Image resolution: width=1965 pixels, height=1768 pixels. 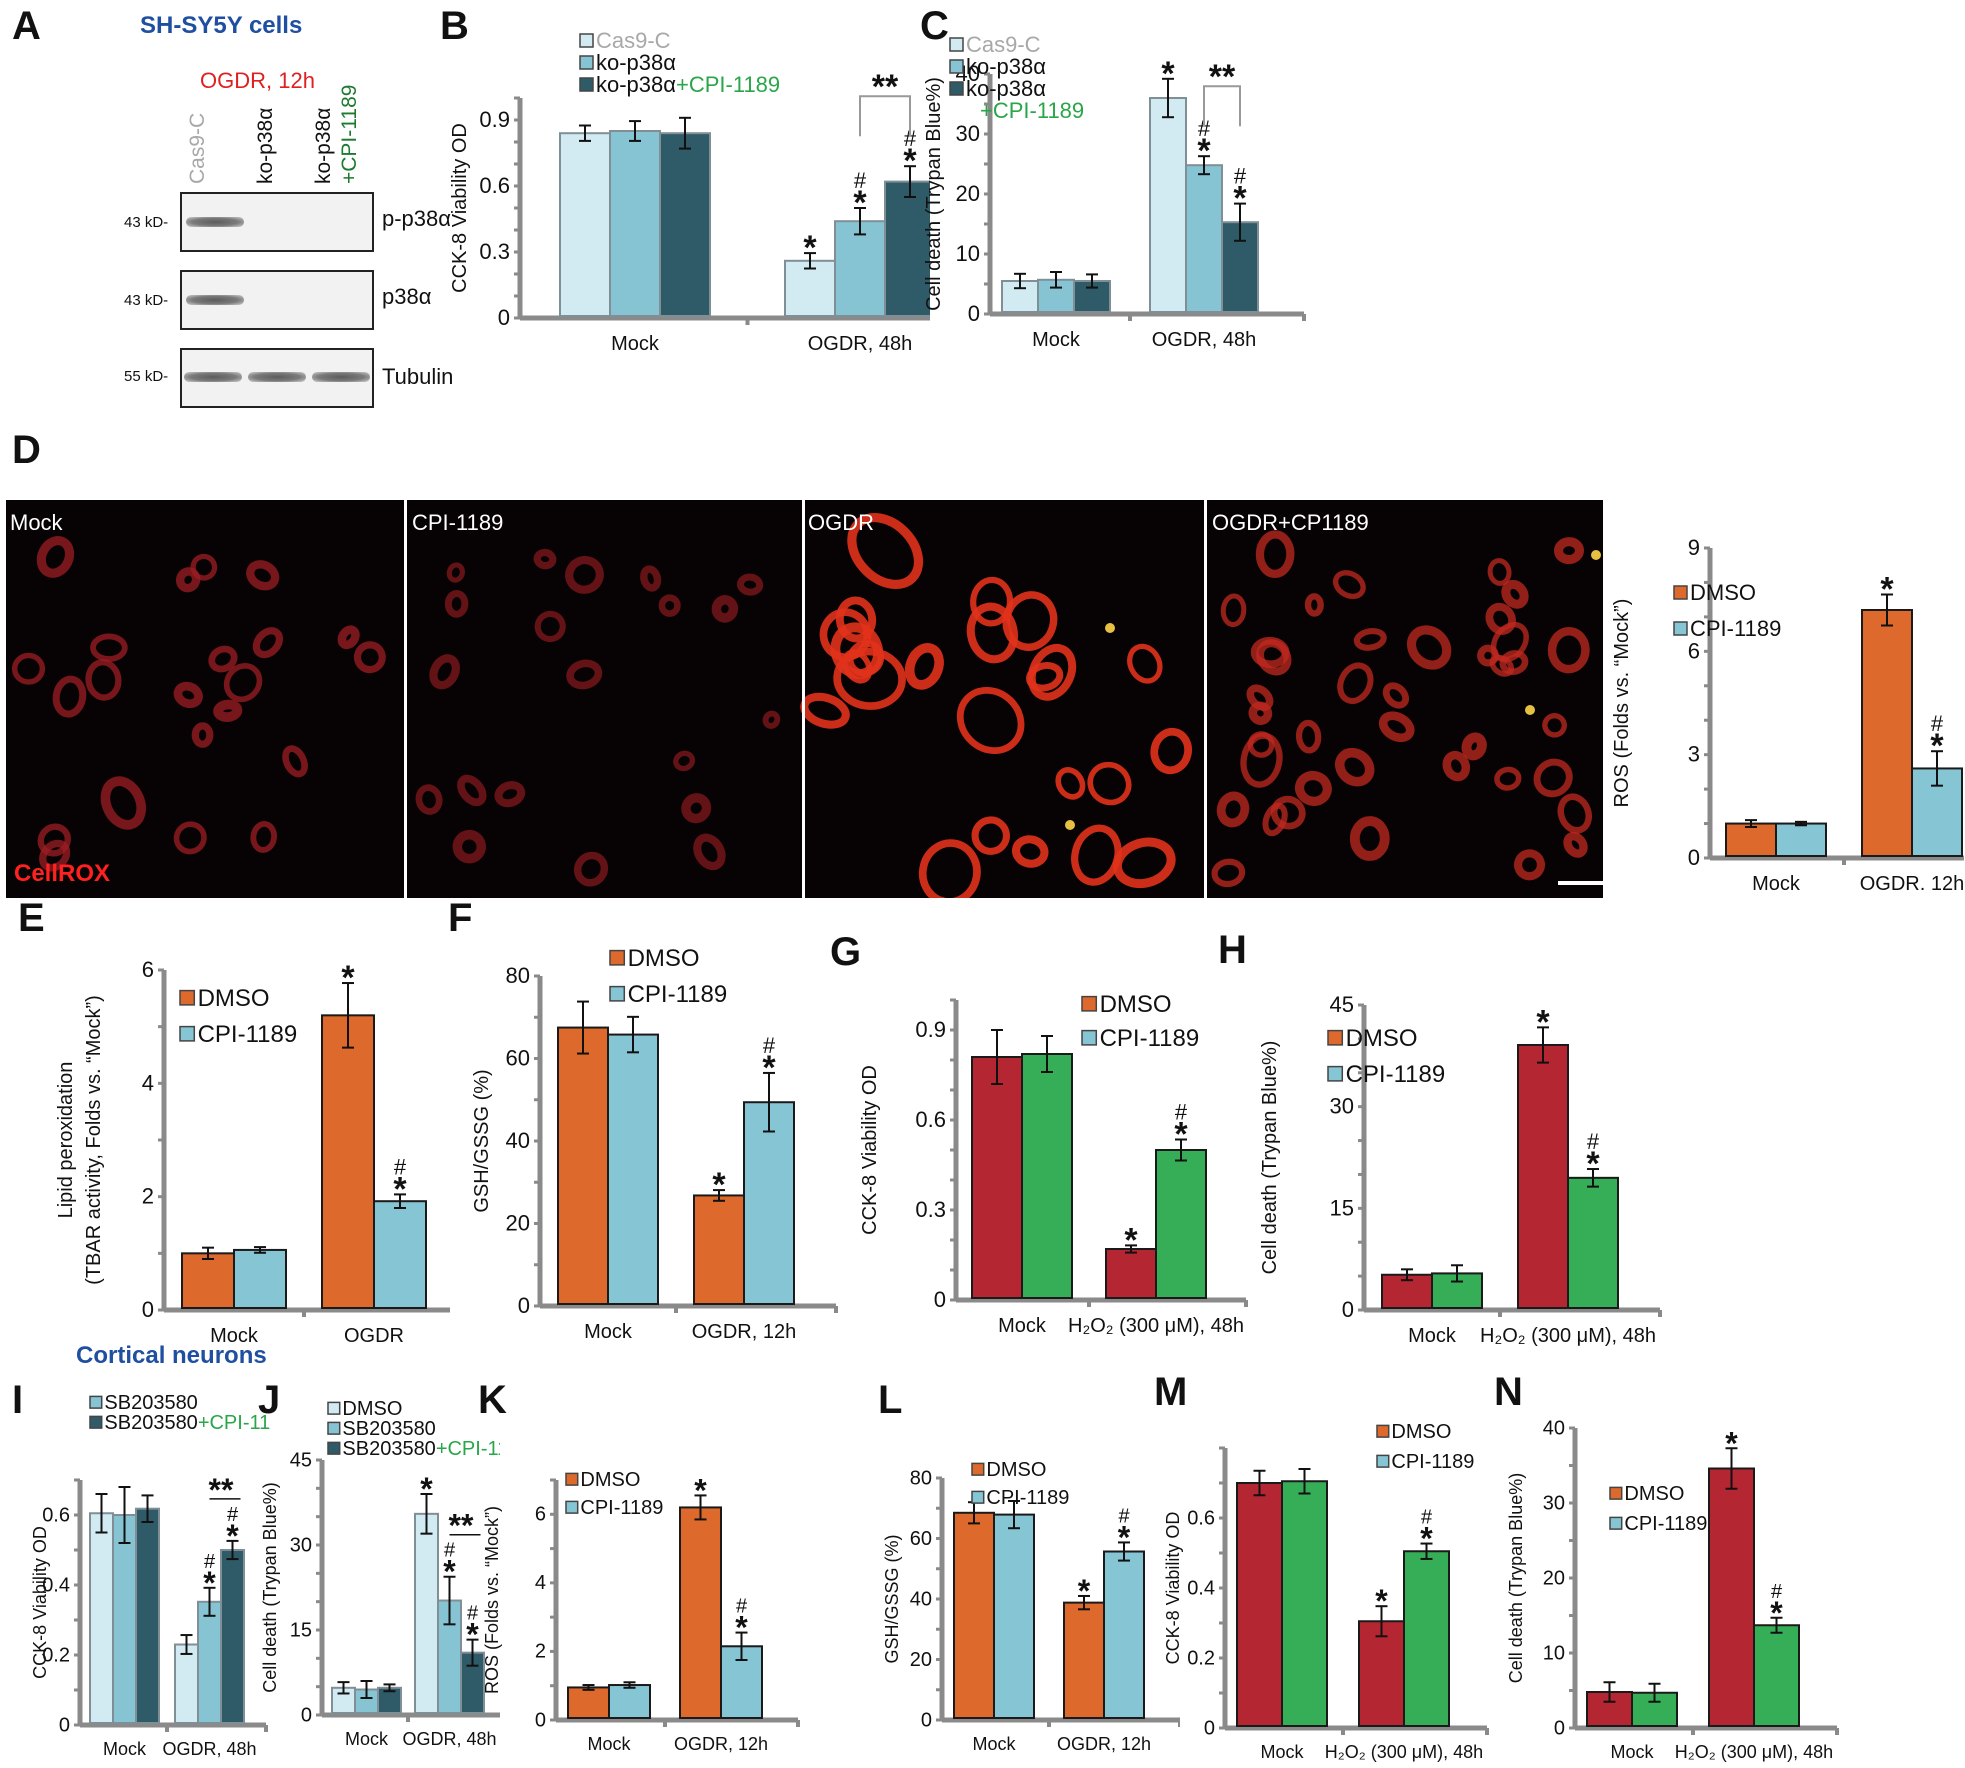 What do you see at coordinates (1006, 88) in the screenshot?
I see `legend-label-text: ko-p38α` at bounding box center [1006, 88].